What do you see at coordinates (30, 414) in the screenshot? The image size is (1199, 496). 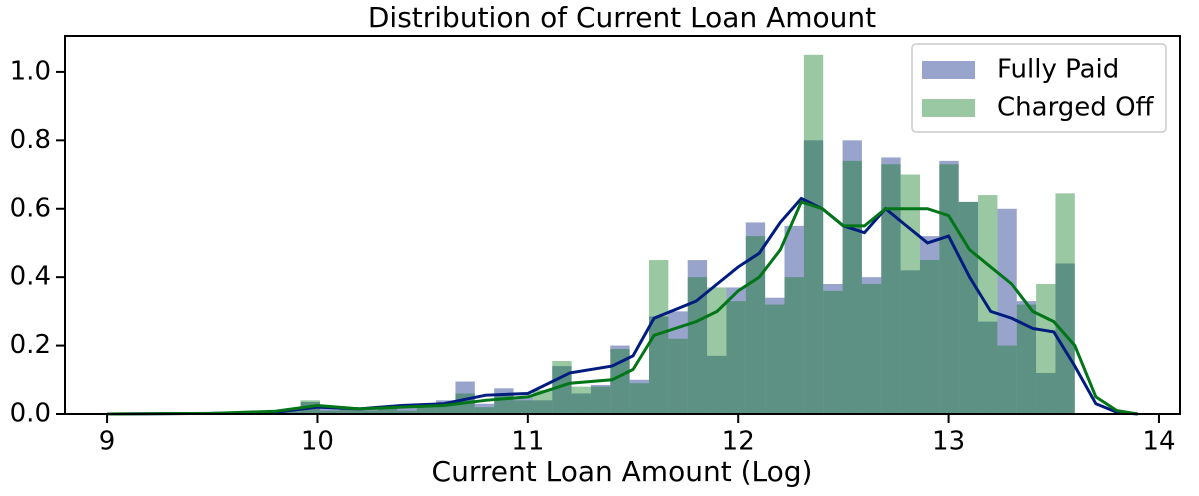 I see `y-tick-label: 0.0` at bounding box center [30, 414].